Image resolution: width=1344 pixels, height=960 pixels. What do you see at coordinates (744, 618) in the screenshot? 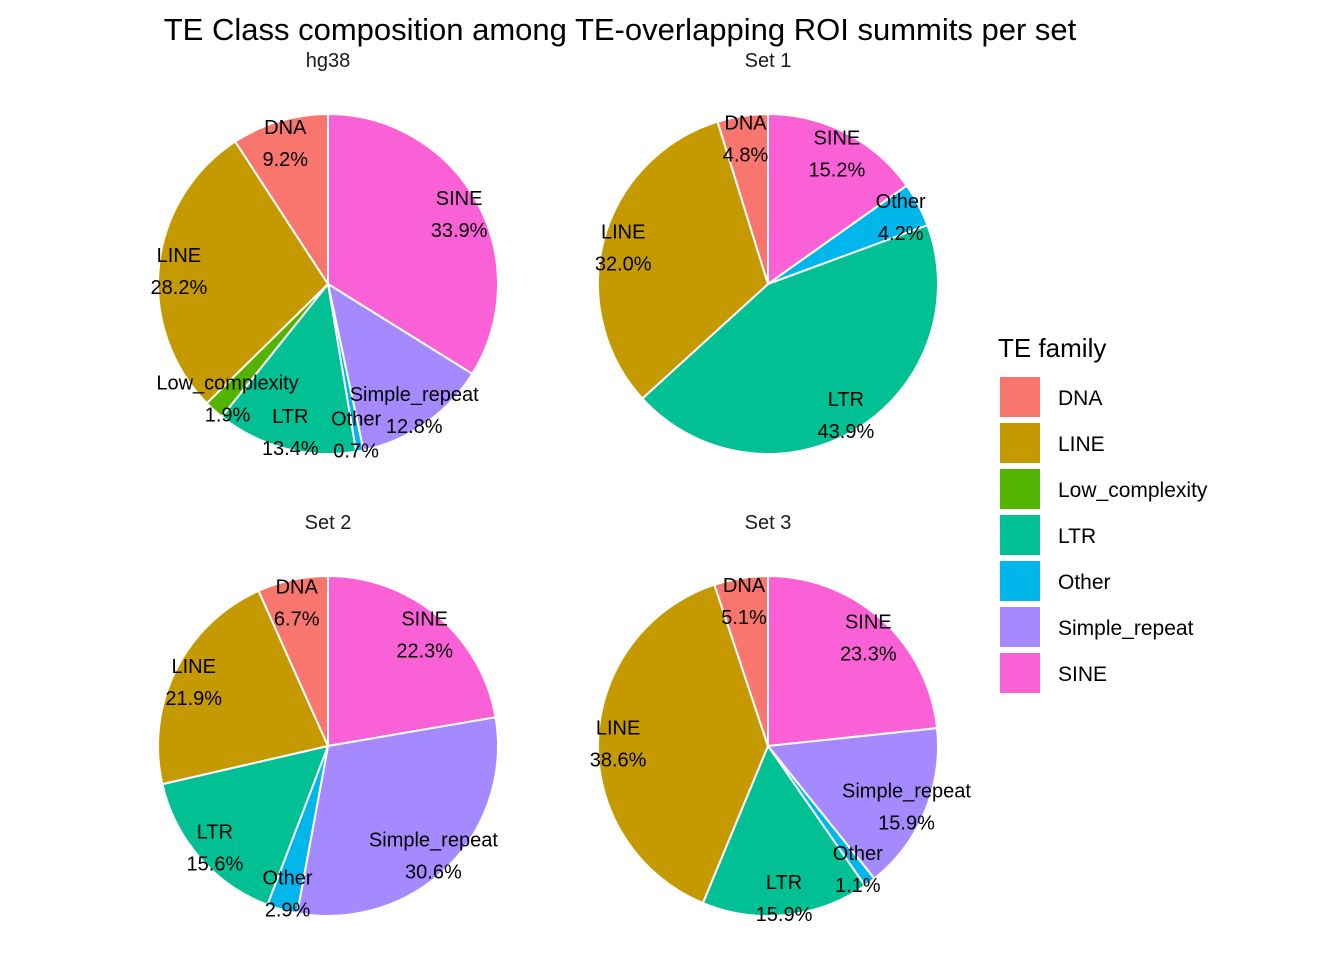
I see `slice-value-label: 5.1%` at bounding box center [744, 618].